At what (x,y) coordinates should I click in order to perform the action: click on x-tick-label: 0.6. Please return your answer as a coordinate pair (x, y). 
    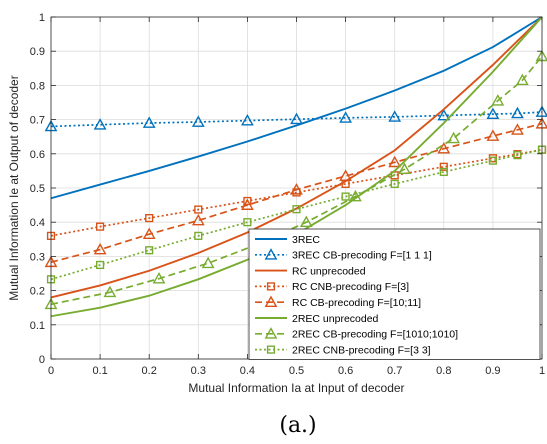
    Looking at the image, I should click on (345, 371).